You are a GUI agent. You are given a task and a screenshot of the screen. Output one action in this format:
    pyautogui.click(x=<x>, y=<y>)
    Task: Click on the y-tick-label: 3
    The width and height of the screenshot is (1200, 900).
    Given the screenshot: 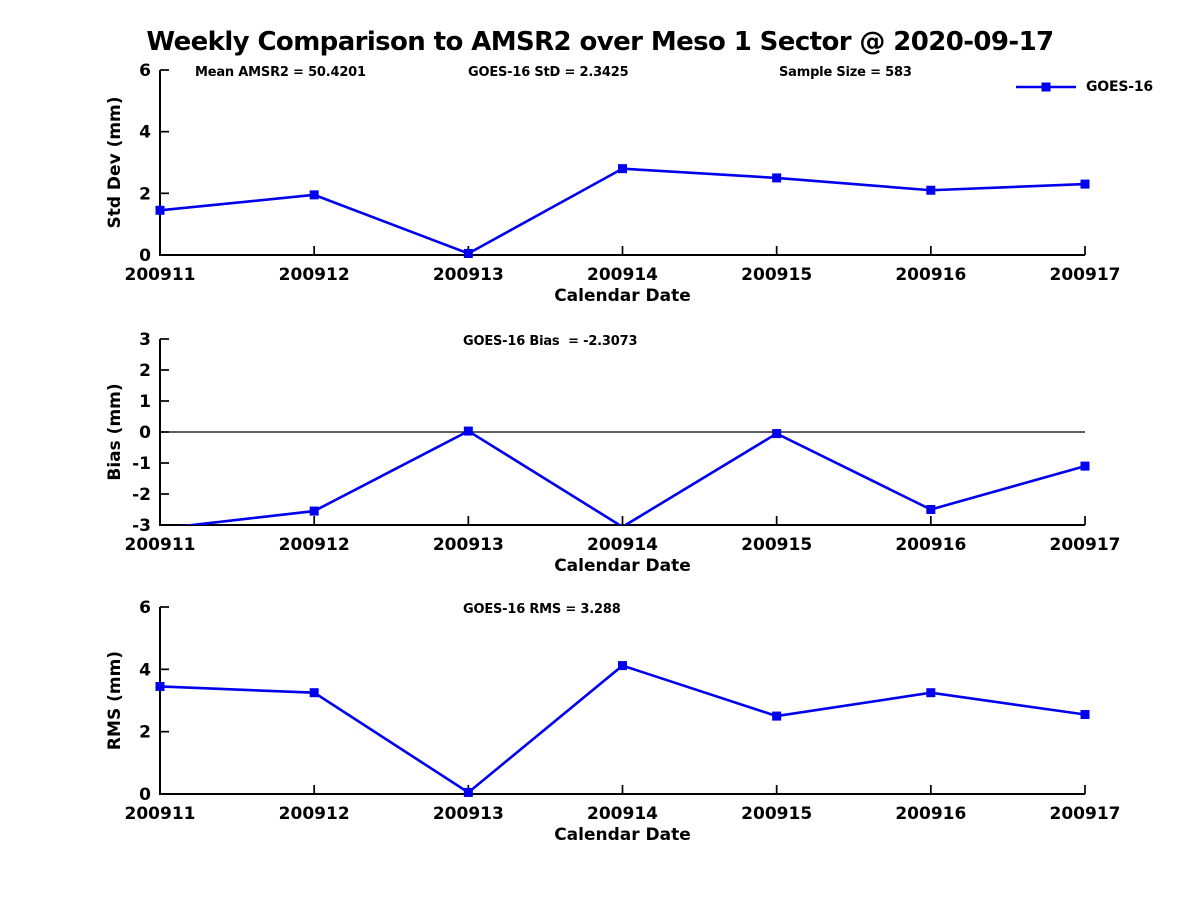 What is the action you would take?
    pyautogui.click(x=145, y=340)
    